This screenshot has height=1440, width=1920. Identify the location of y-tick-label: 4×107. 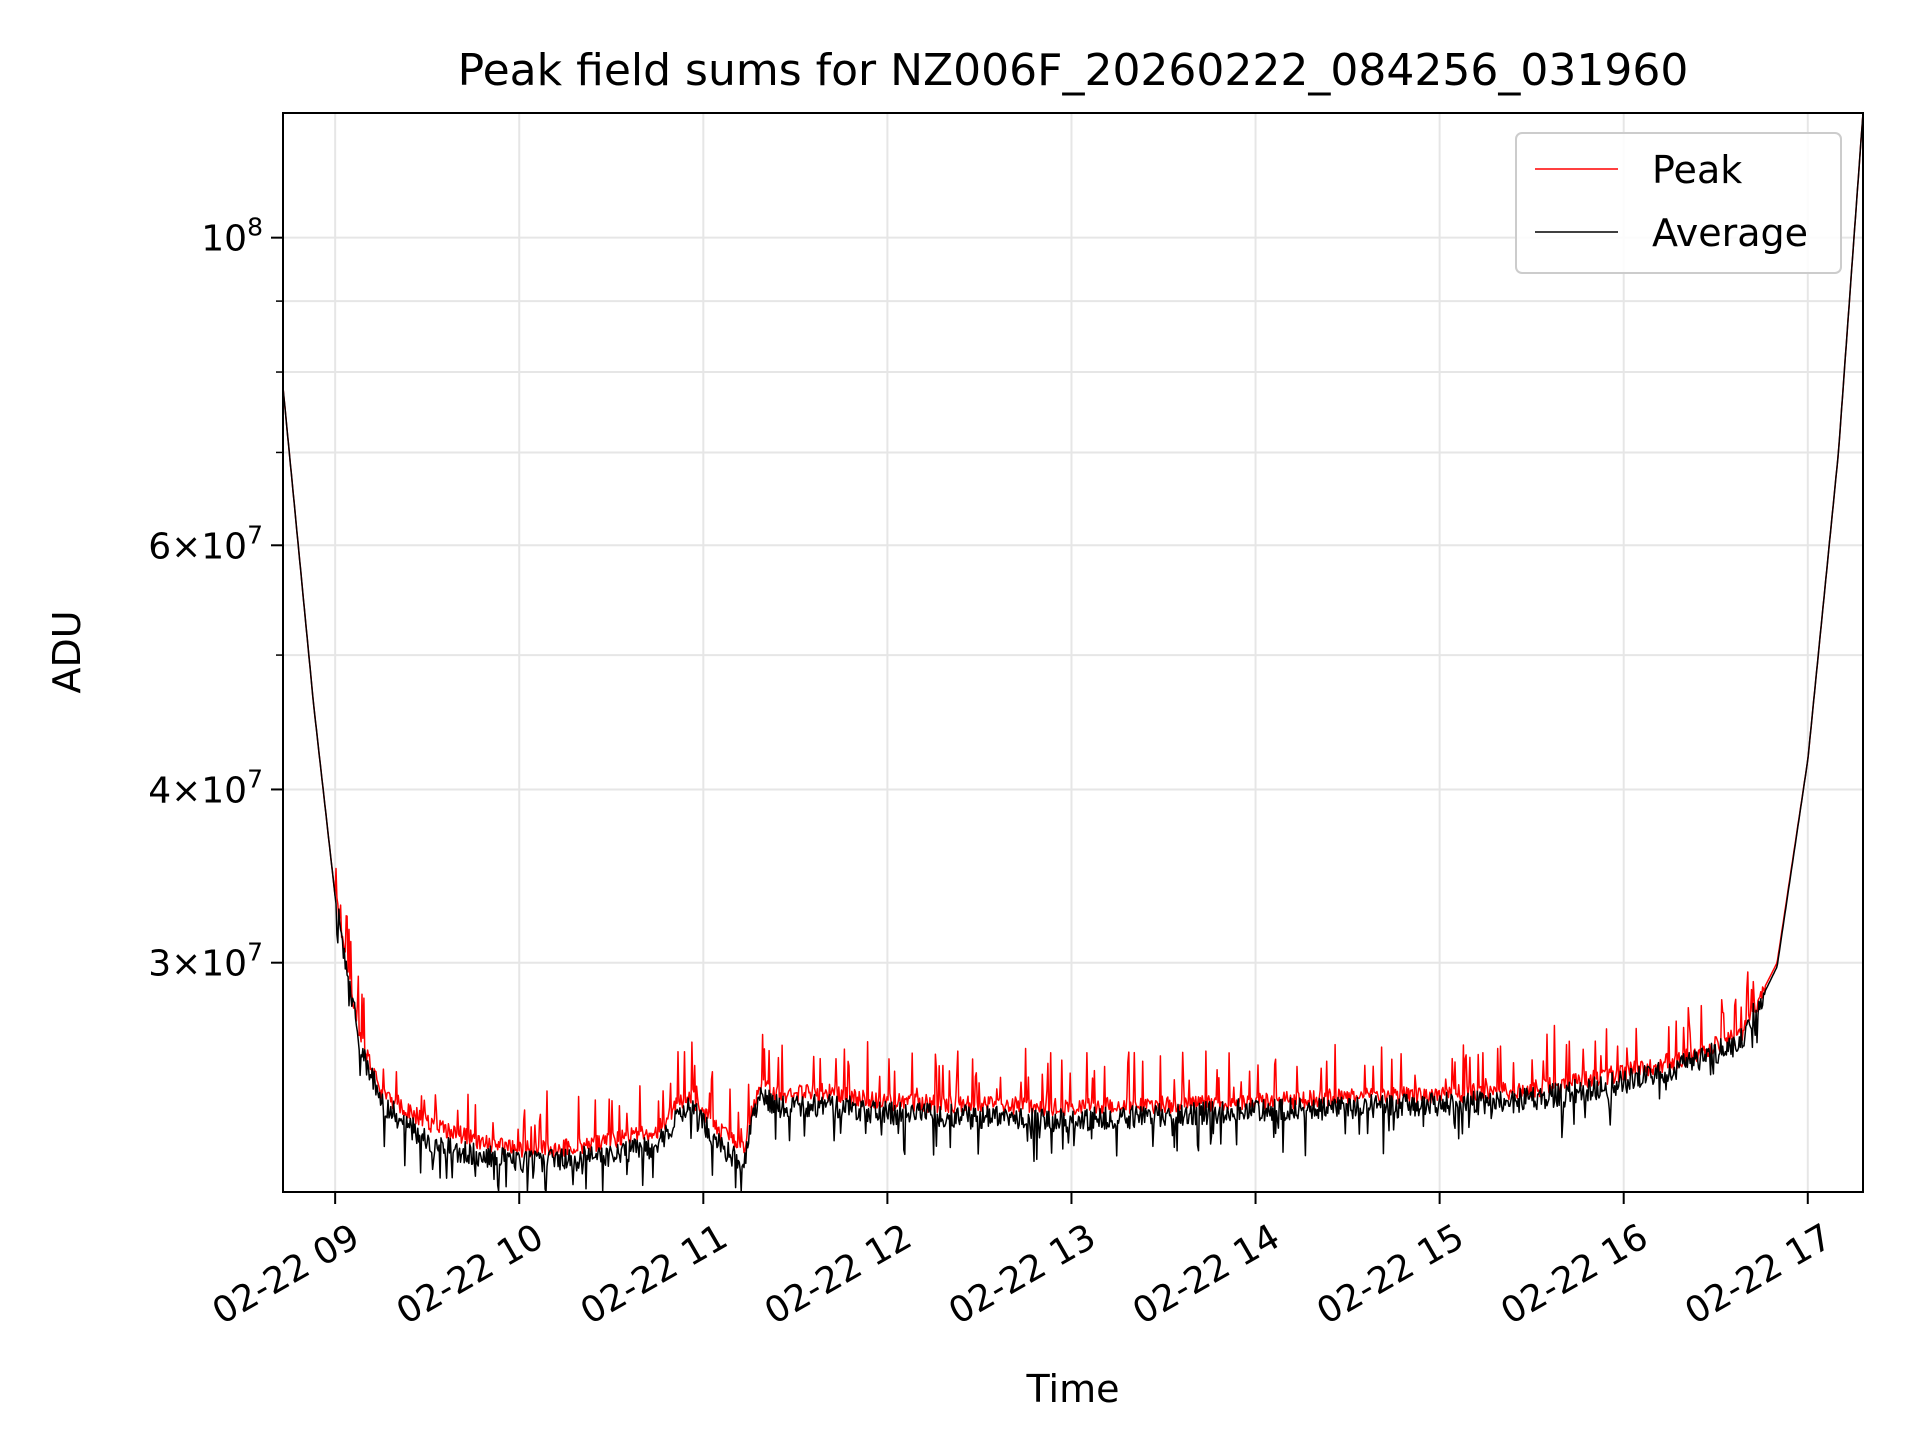
(205, 787).